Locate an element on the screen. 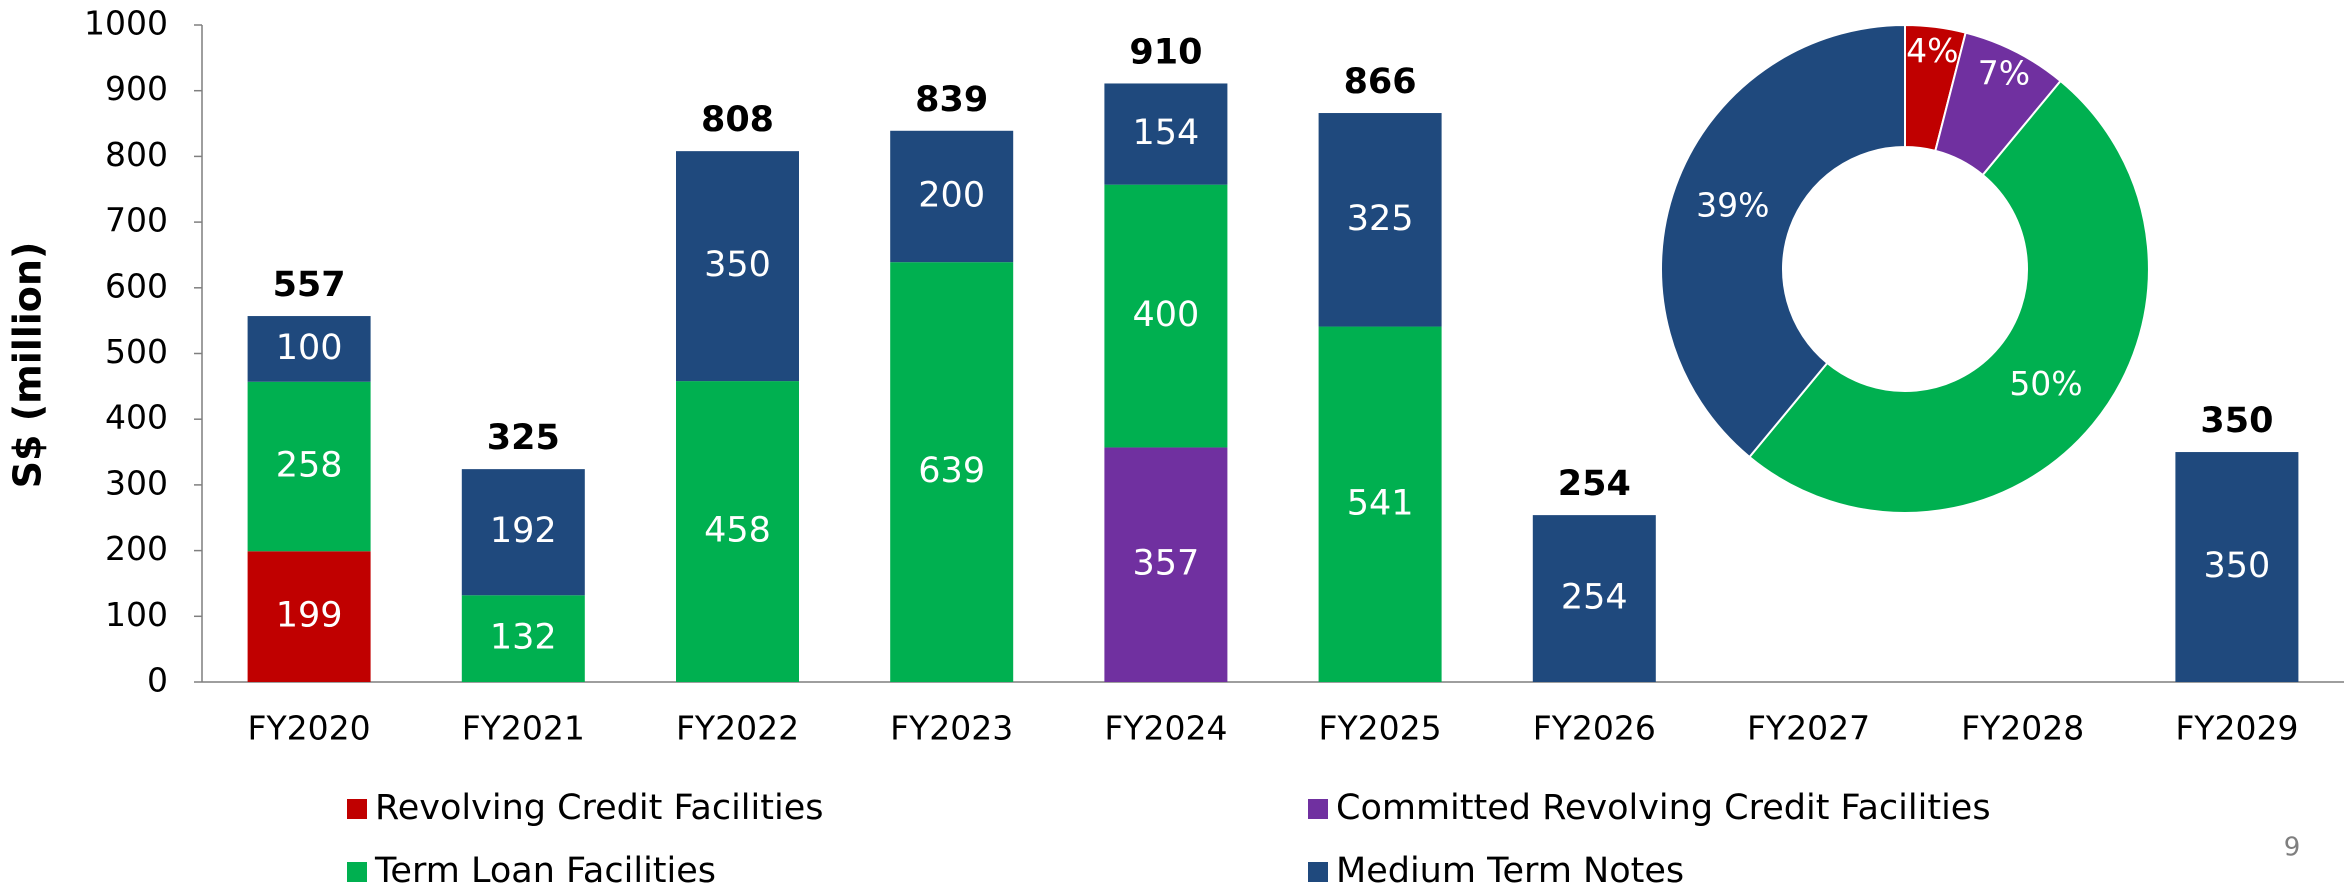 Image resolution: width=2344 pixels, height=892 pixels. x-tick-label: FY2023 is located at coordinates (951, 728).